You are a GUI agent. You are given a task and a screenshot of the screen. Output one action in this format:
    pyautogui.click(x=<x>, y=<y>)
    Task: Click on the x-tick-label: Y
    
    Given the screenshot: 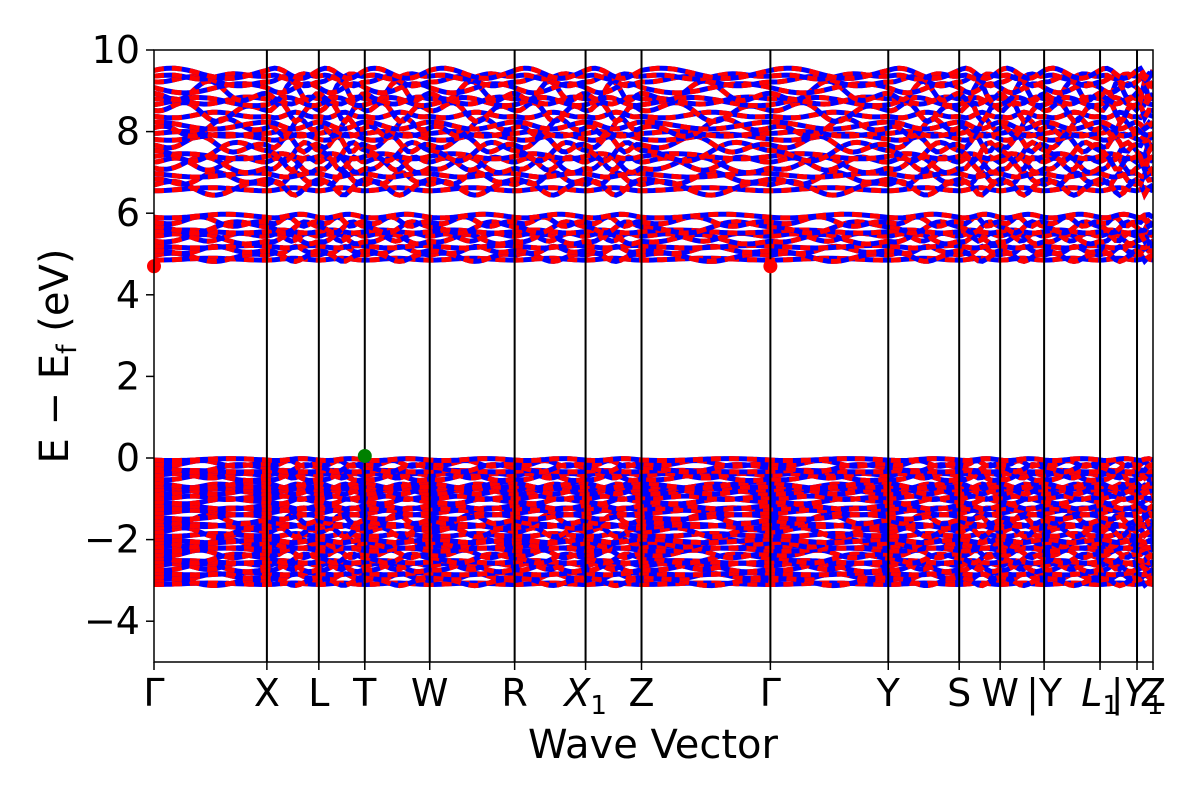 What is the action you would take?
    pyautogui.click(x=888, y=693)
    